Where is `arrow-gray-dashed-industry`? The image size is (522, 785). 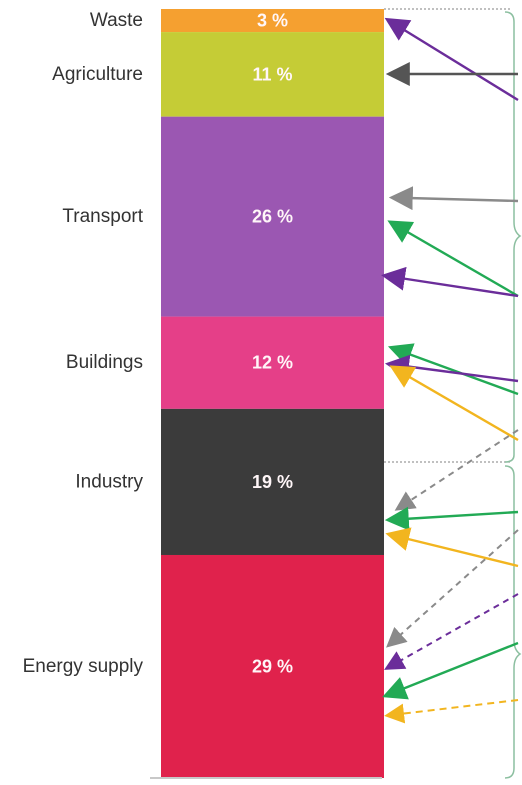 arrow-gray-dashed-industry is located at coordinates (456, 470).